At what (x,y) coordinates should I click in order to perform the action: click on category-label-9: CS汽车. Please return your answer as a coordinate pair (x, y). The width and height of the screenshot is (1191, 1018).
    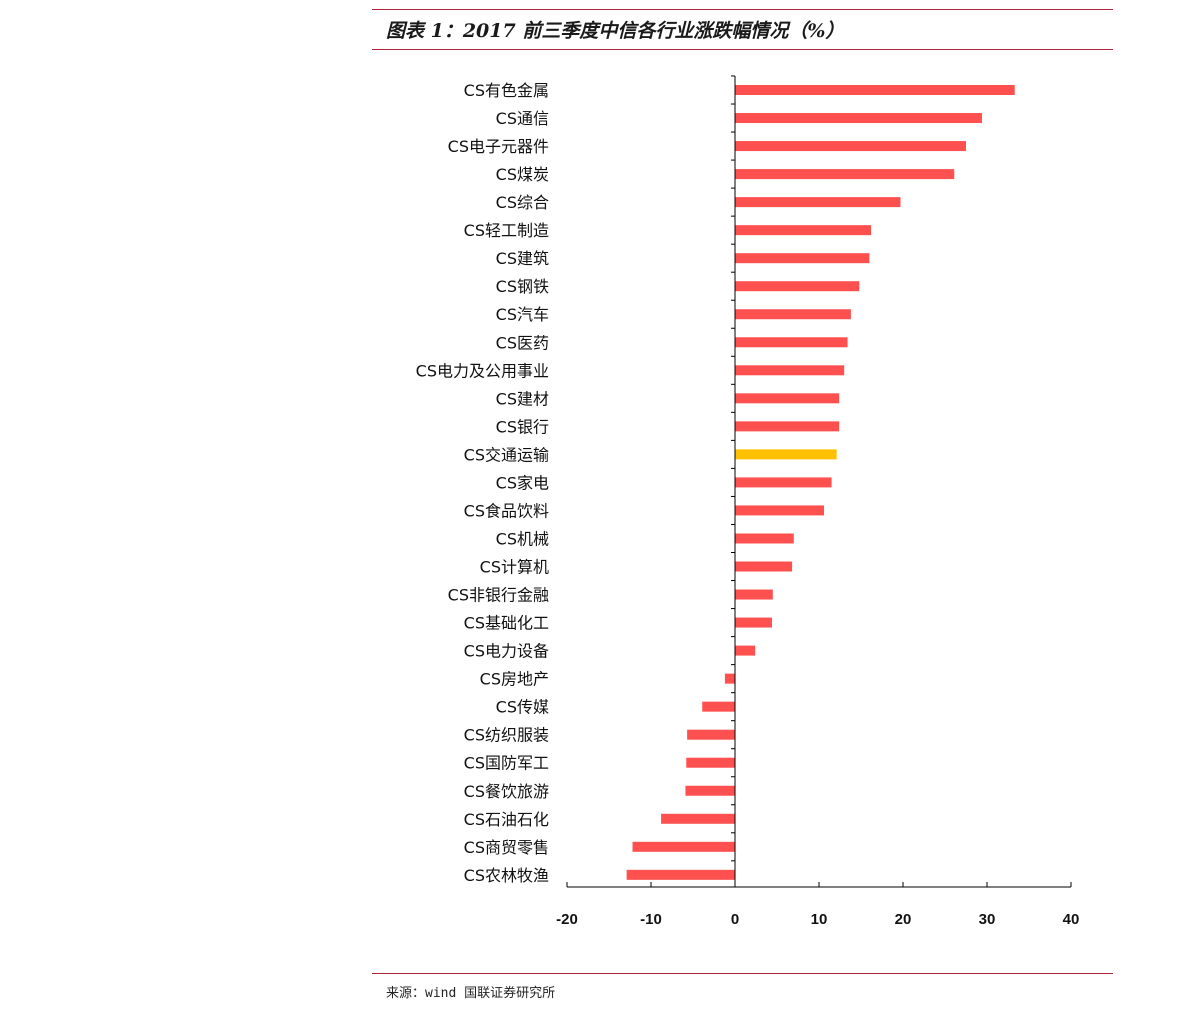
    Looking at the image, I should click on (522, 314).